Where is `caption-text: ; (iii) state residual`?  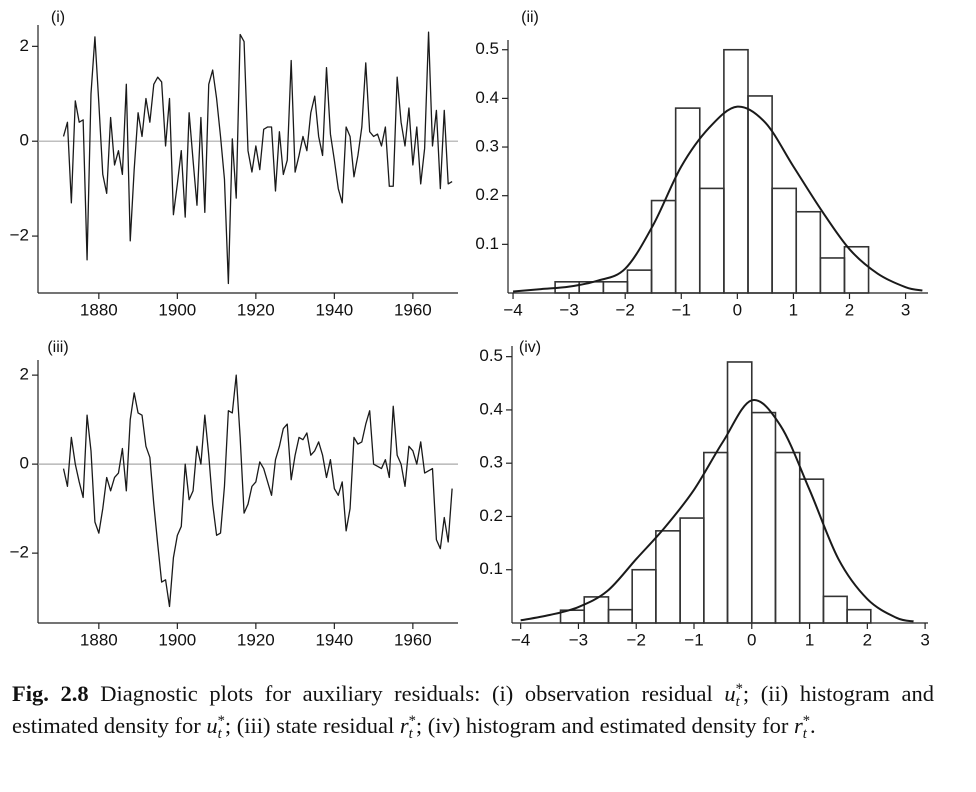
caption-text: ; (iii) state residual is located at coordinates (312, 725).